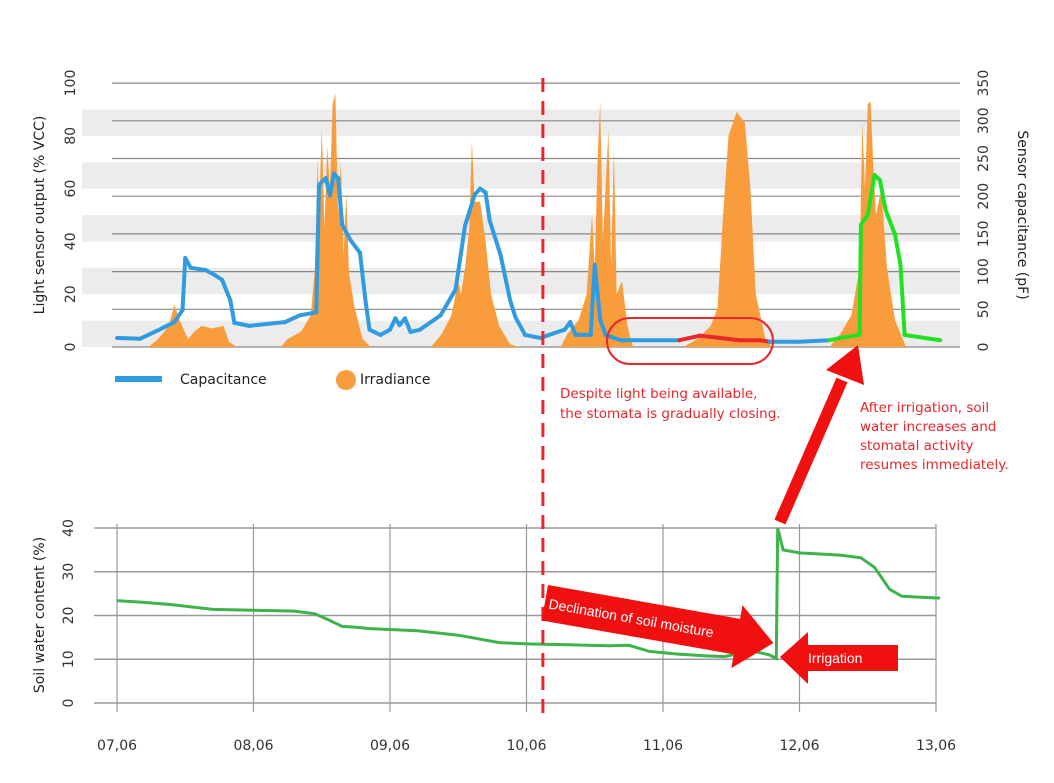 The image size is (1054, 783). Describe the element at coordinates (663, 746) in the screenshot. I see `x-tick-label: 11,06` at that location.